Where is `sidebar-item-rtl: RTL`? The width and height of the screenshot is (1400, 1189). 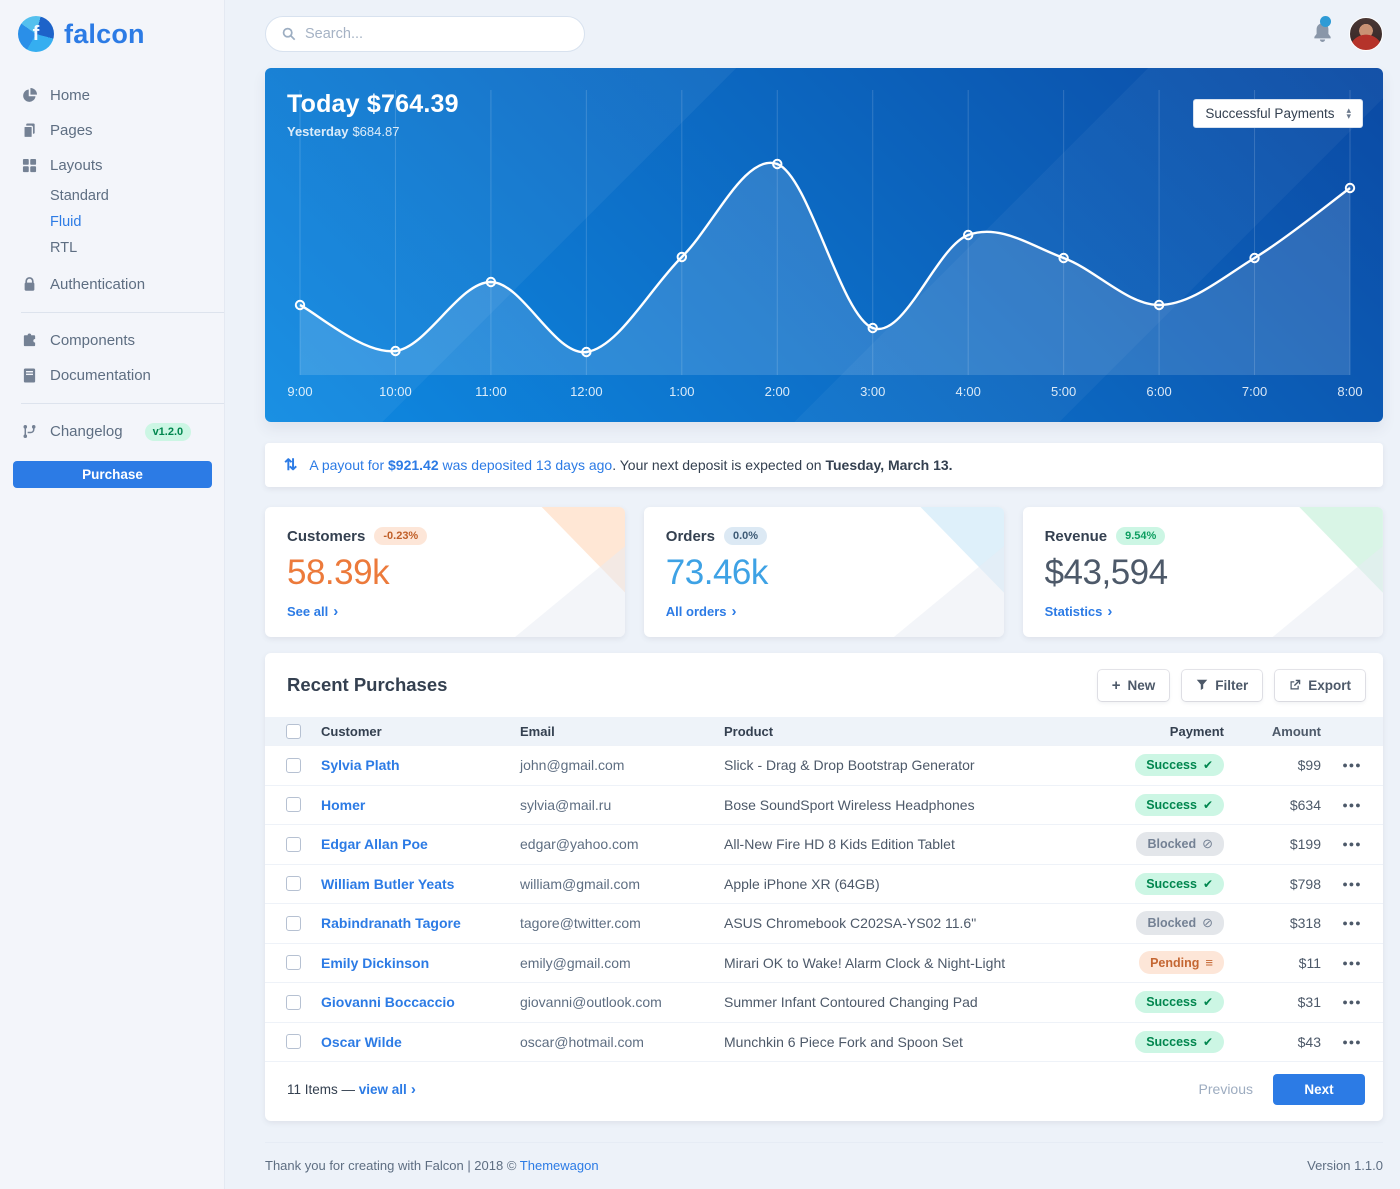 sidebar-item-rtl: RTL is located at coordinates (112, 248).